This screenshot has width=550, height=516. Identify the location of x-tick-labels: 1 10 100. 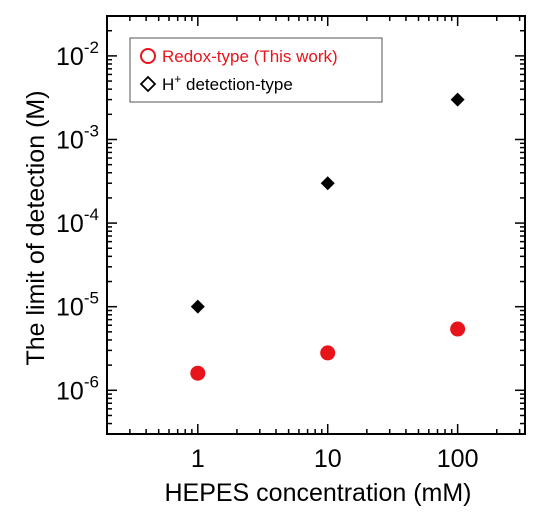
(335, 459).